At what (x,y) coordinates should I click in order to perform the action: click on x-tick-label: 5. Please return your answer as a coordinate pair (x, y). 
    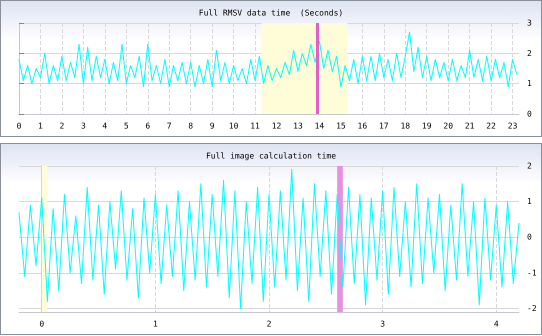
    Looking at the image, I should click on (126, 126).